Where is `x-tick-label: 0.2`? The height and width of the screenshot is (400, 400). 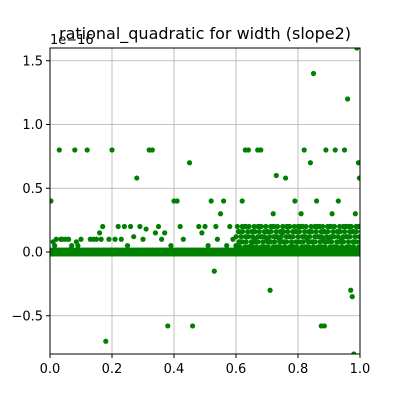 x-tick-label: 0.2 is located at coordinates (112, 369).